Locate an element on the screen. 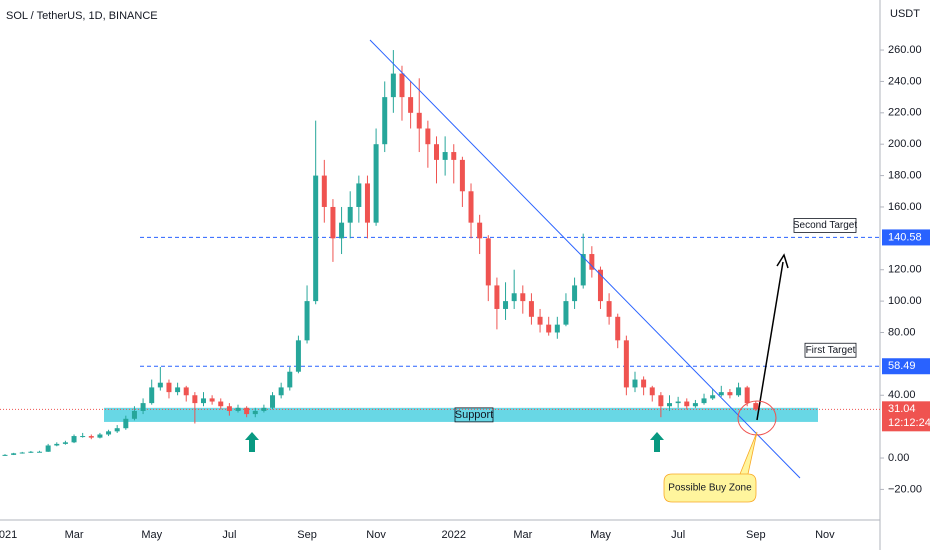 The height and width of the screenshot is (550, 932). y-tick-label: 160.00 is located at coordinates (905, 207).